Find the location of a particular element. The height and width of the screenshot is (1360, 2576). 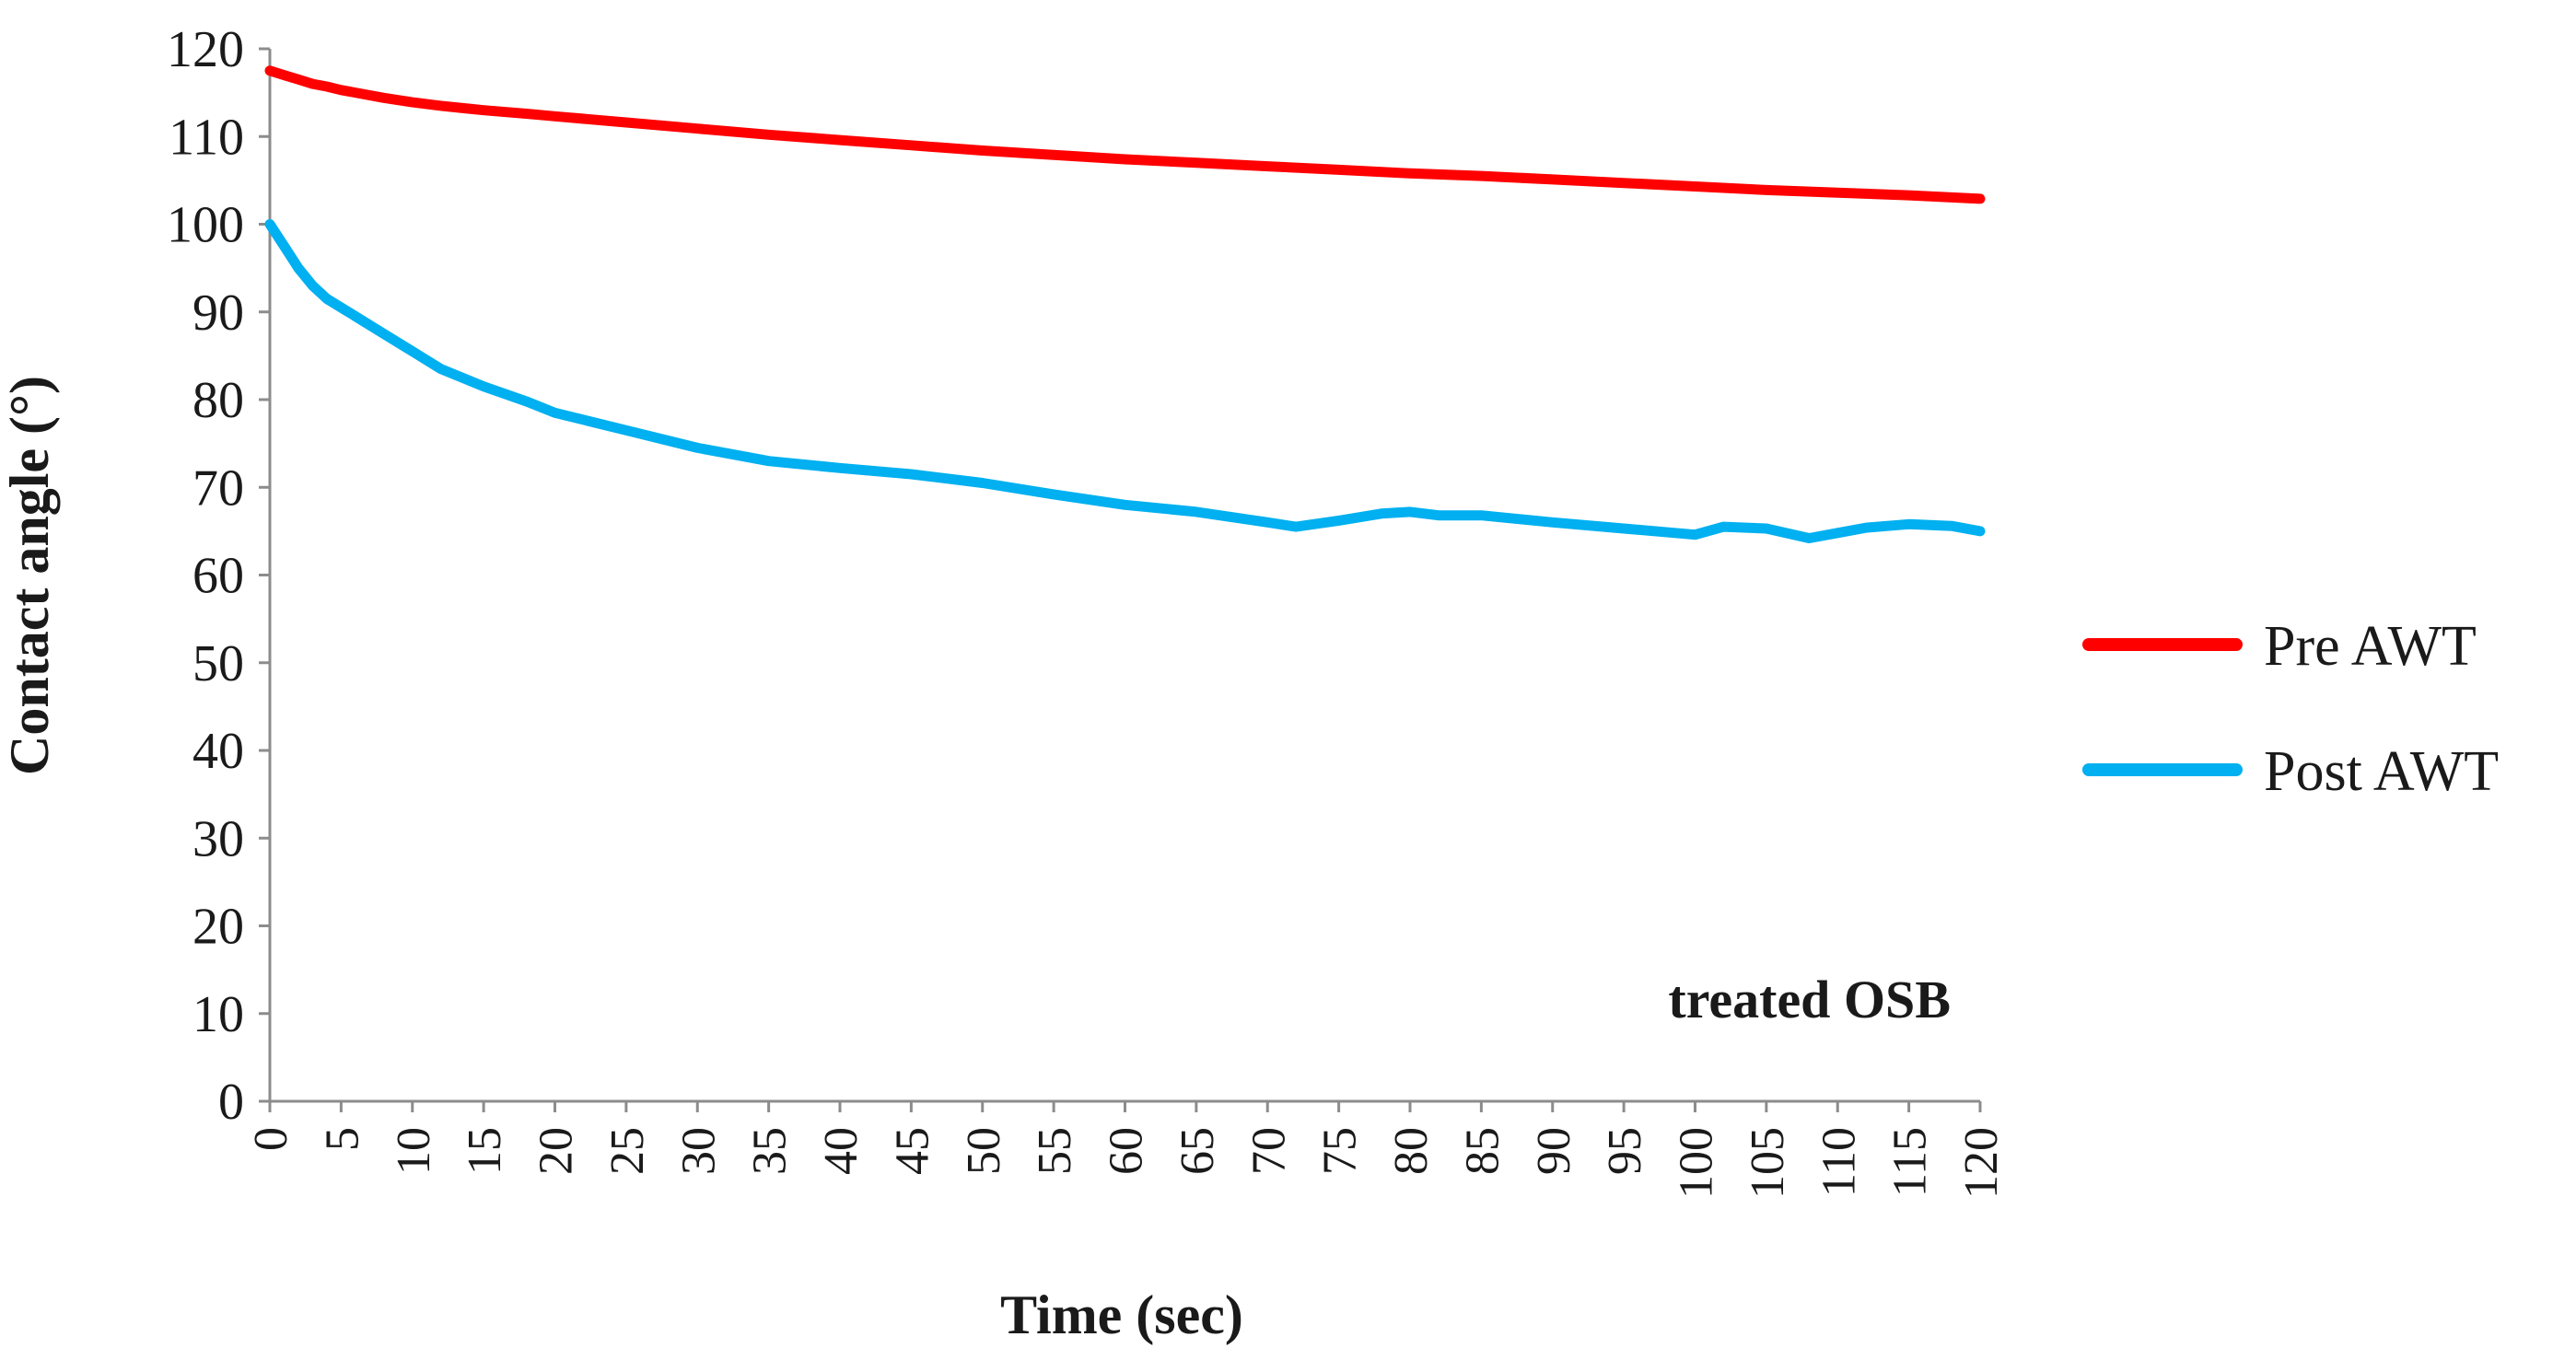

x-tick-label: 85 is located at coordinates (1482, 1151).